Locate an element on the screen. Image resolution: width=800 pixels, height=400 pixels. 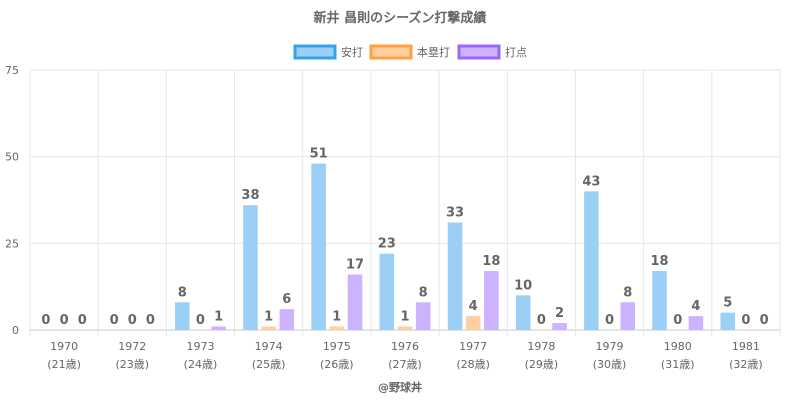
data-label: 17 is located at coordinates (355, 265).